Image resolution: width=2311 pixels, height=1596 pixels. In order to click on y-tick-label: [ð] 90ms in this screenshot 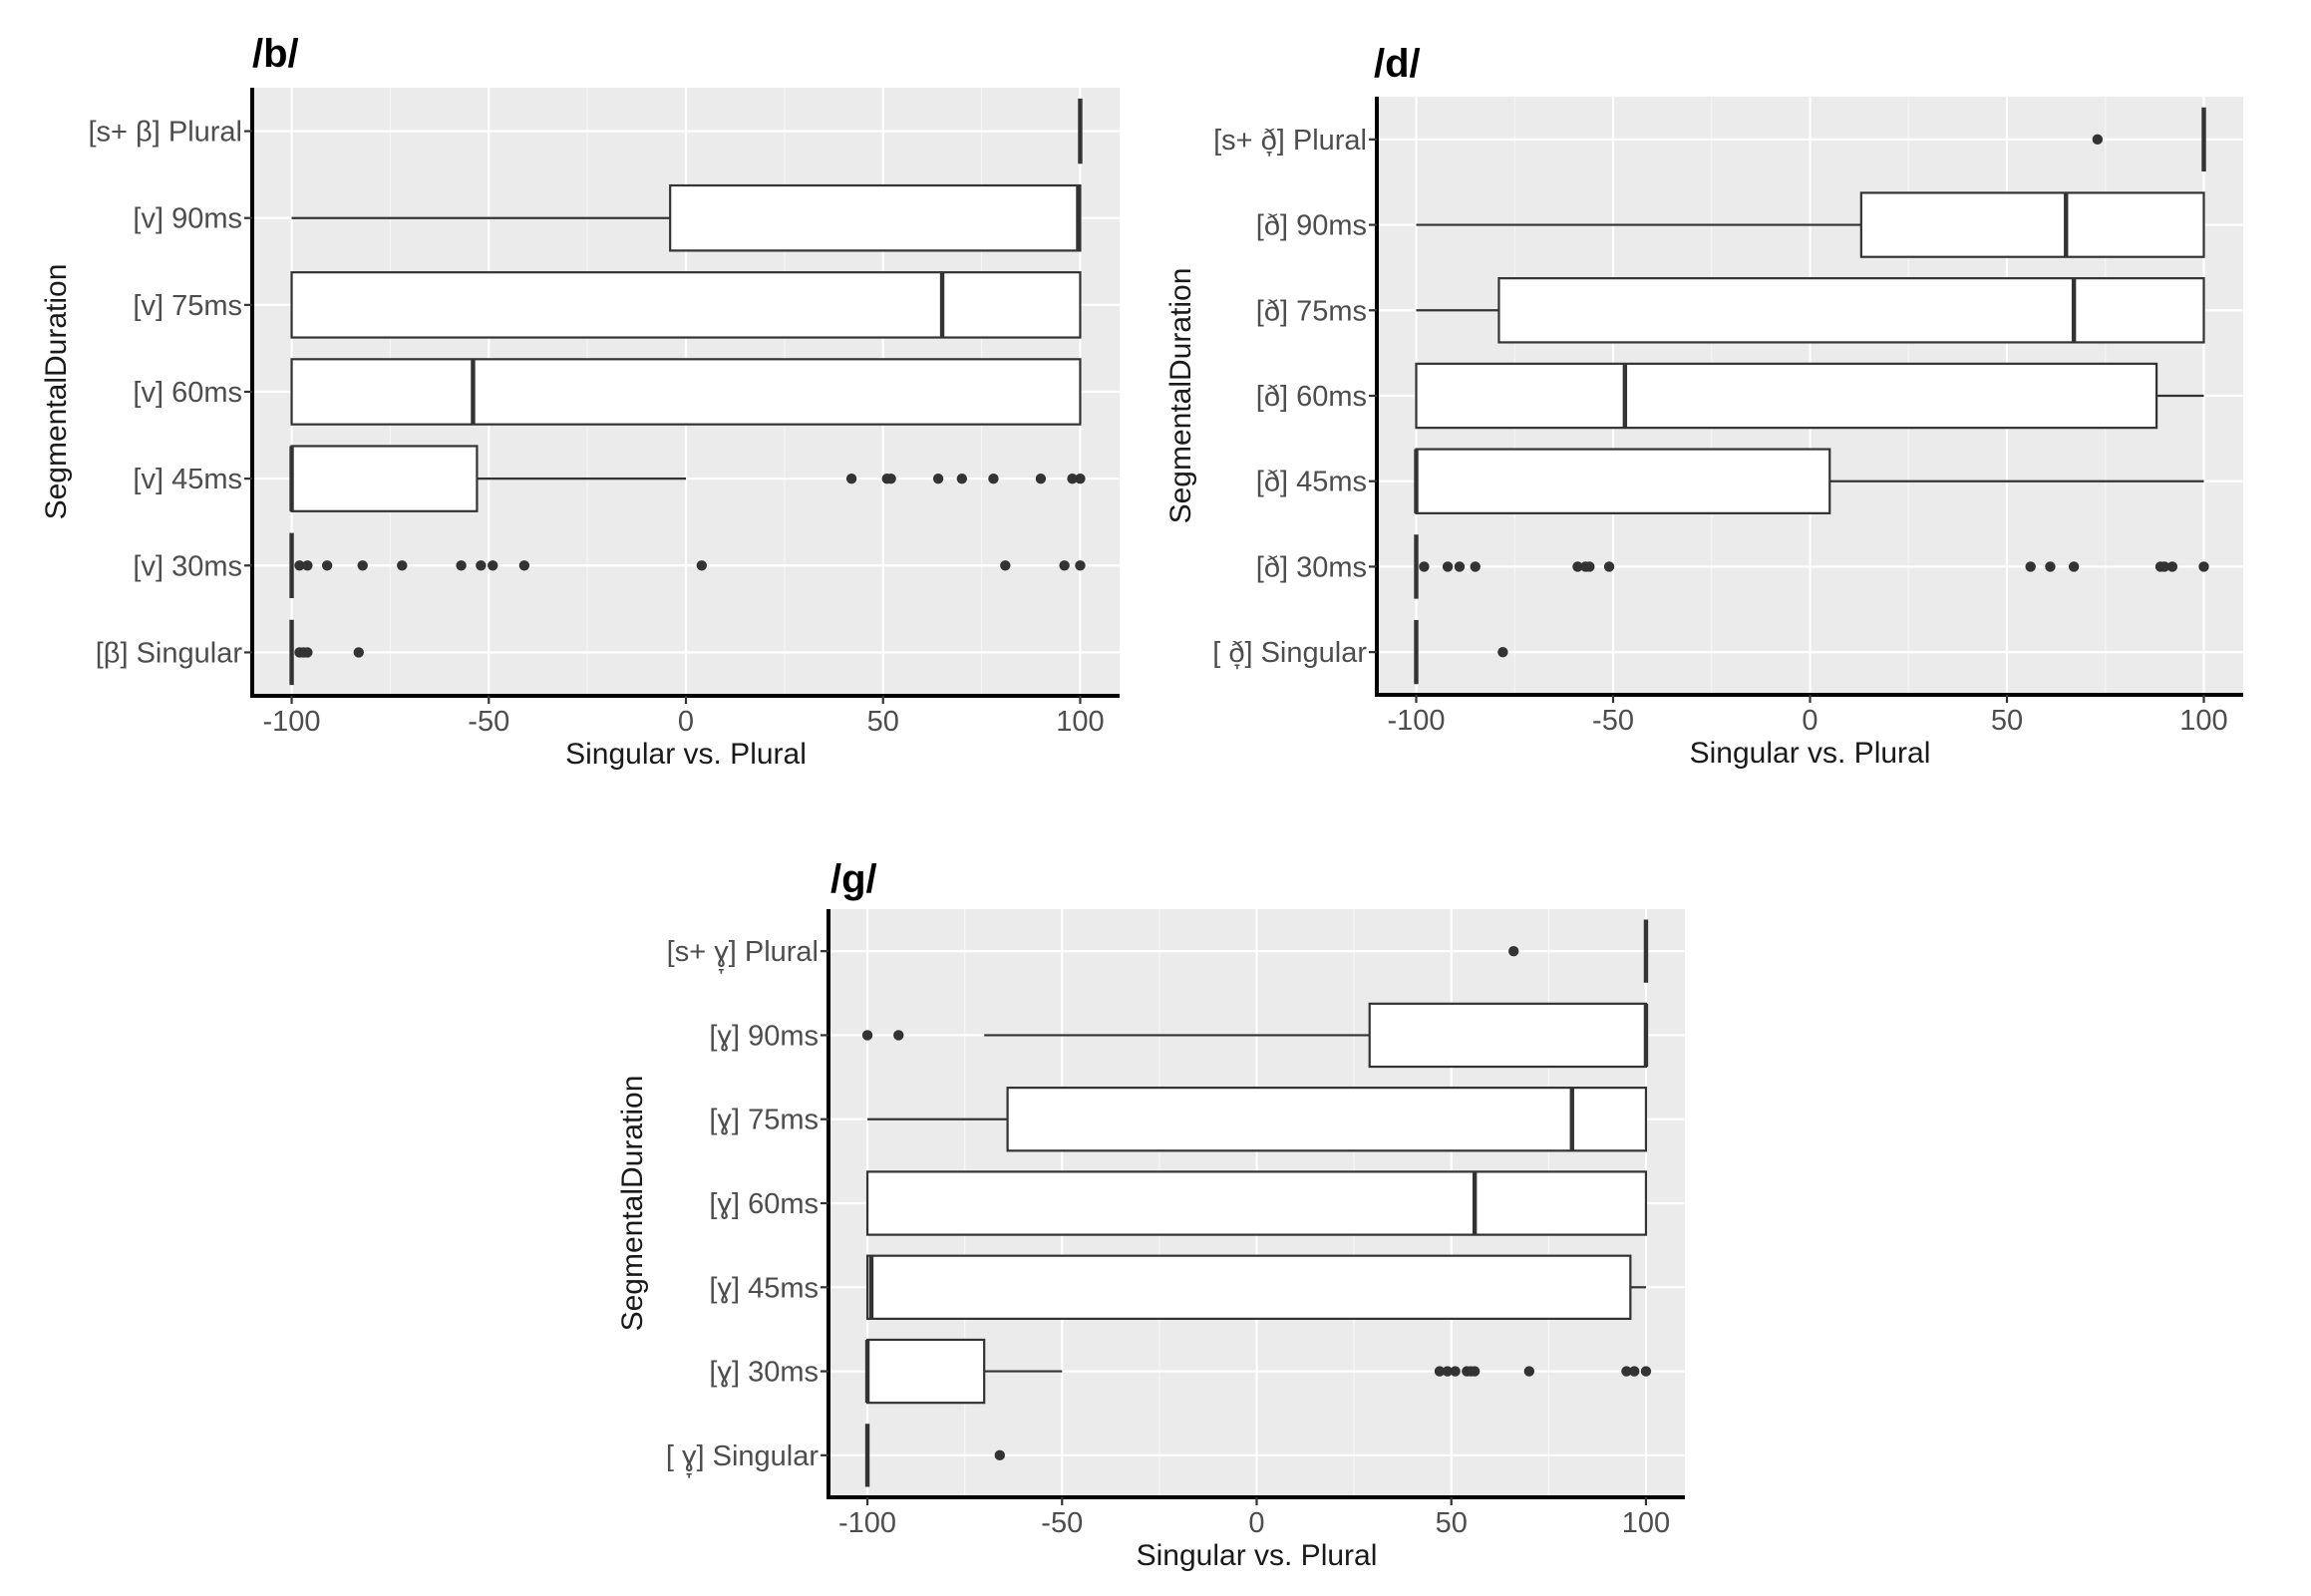, I will do `click(1311, 226)`.